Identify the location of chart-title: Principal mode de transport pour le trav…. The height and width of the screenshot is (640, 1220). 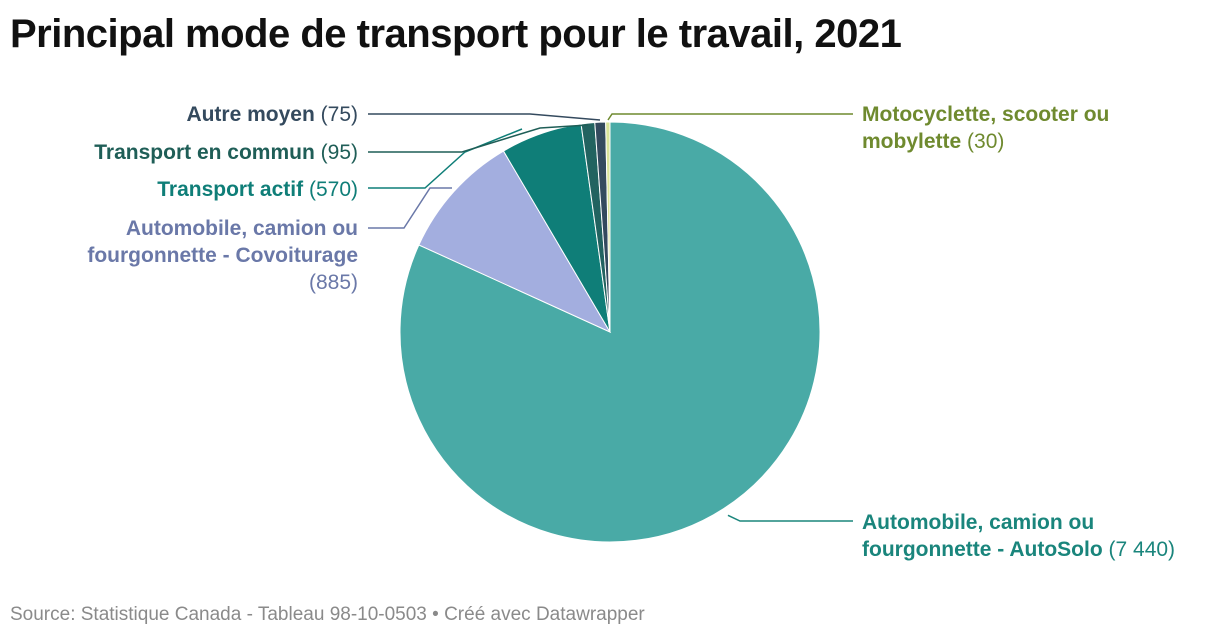
(456, 34).